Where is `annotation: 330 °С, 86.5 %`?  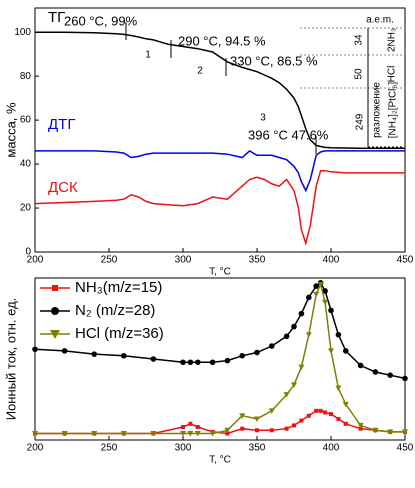 annotation: 330 °С, 86.5 % is located at coordinates (274, 60).